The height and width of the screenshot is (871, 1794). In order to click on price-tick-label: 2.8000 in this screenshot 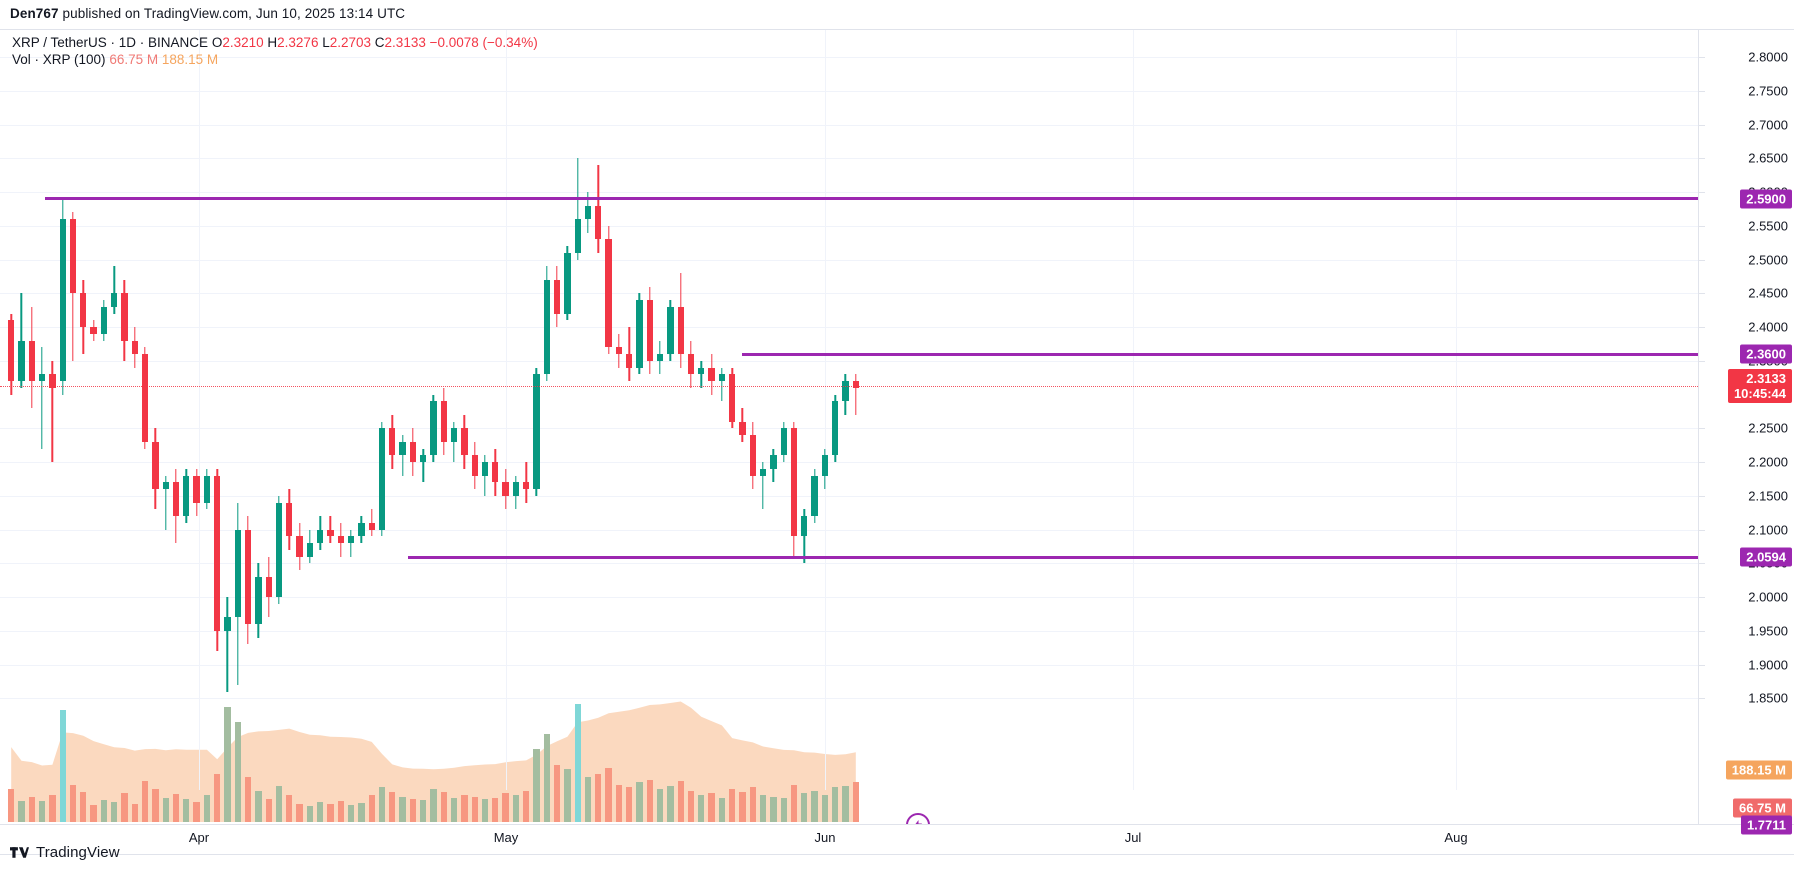, I will do `click(1768, 57)`.